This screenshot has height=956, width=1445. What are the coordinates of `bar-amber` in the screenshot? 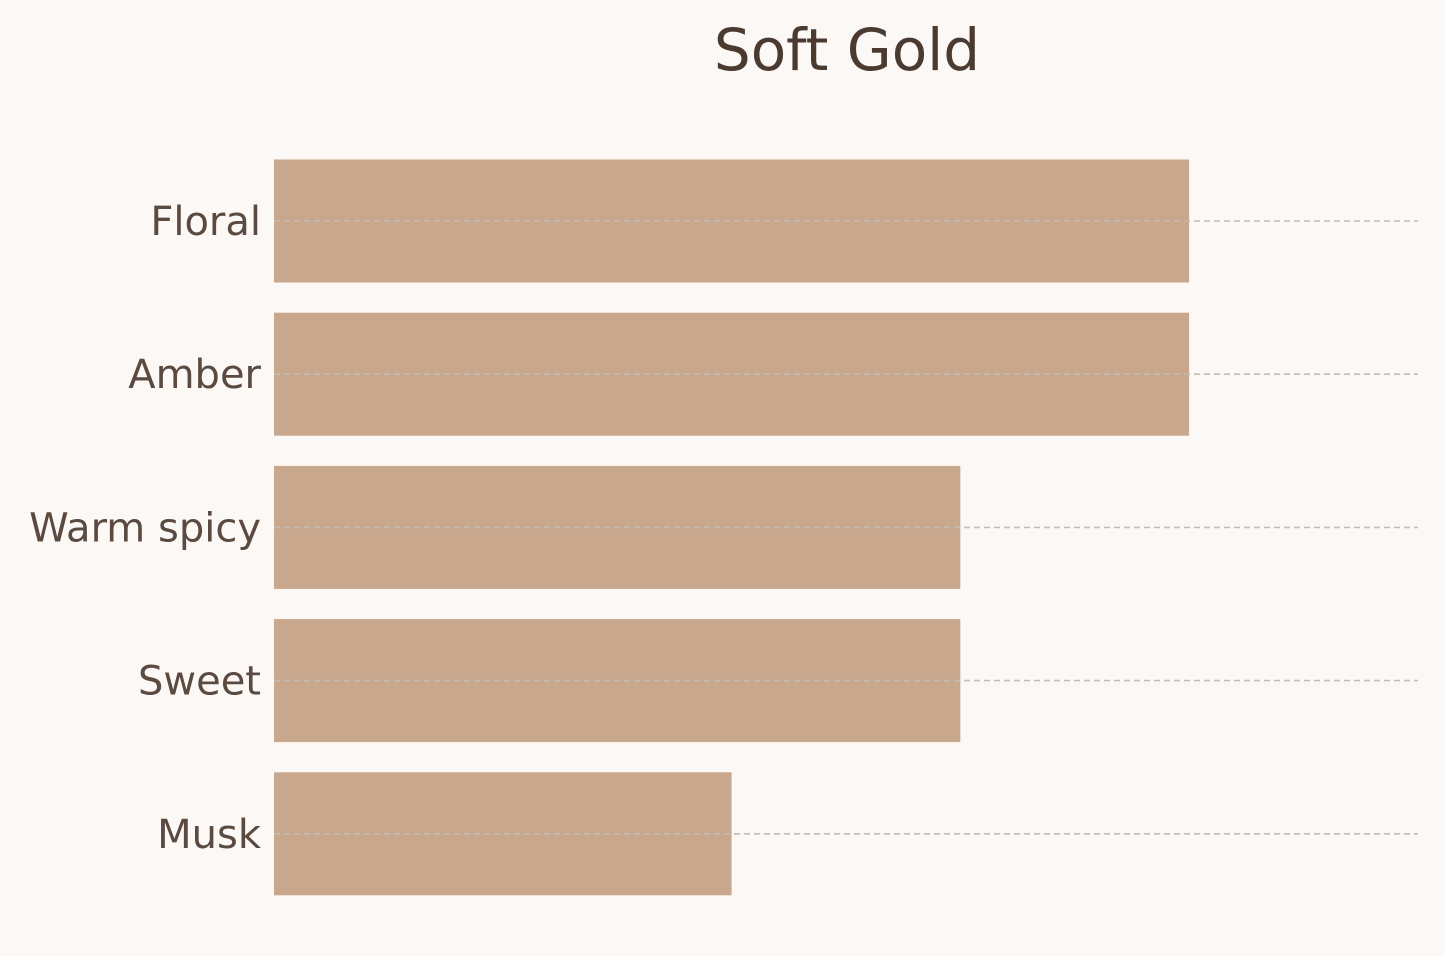 It's located at (732, 374).